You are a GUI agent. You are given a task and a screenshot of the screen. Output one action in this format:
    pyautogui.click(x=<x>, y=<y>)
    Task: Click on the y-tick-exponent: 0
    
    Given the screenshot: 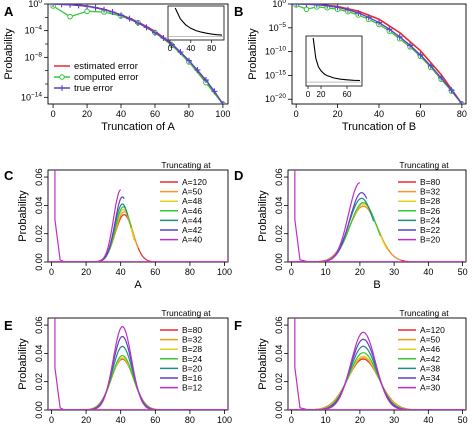 What is the action you would take?
    pyautogui.click(x=284, y=2)
    